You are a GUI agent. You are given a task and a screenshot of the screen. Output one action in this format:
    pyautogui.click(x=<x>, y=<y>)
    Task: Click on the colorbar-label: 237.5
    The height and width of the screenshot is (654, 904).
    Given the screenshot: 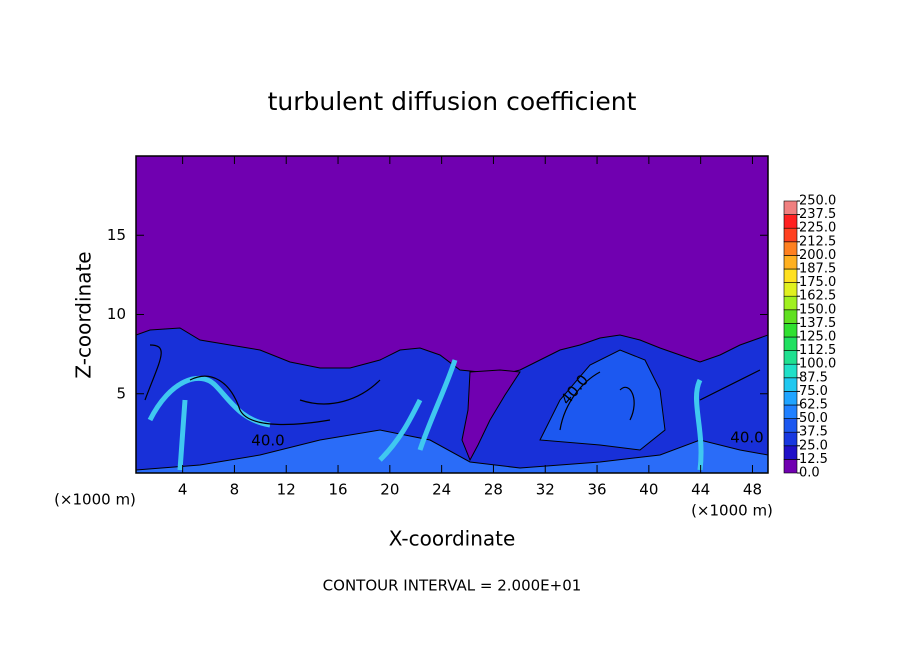 What is the action you would take?
    pyautogui.click(x=817, y=214)
    